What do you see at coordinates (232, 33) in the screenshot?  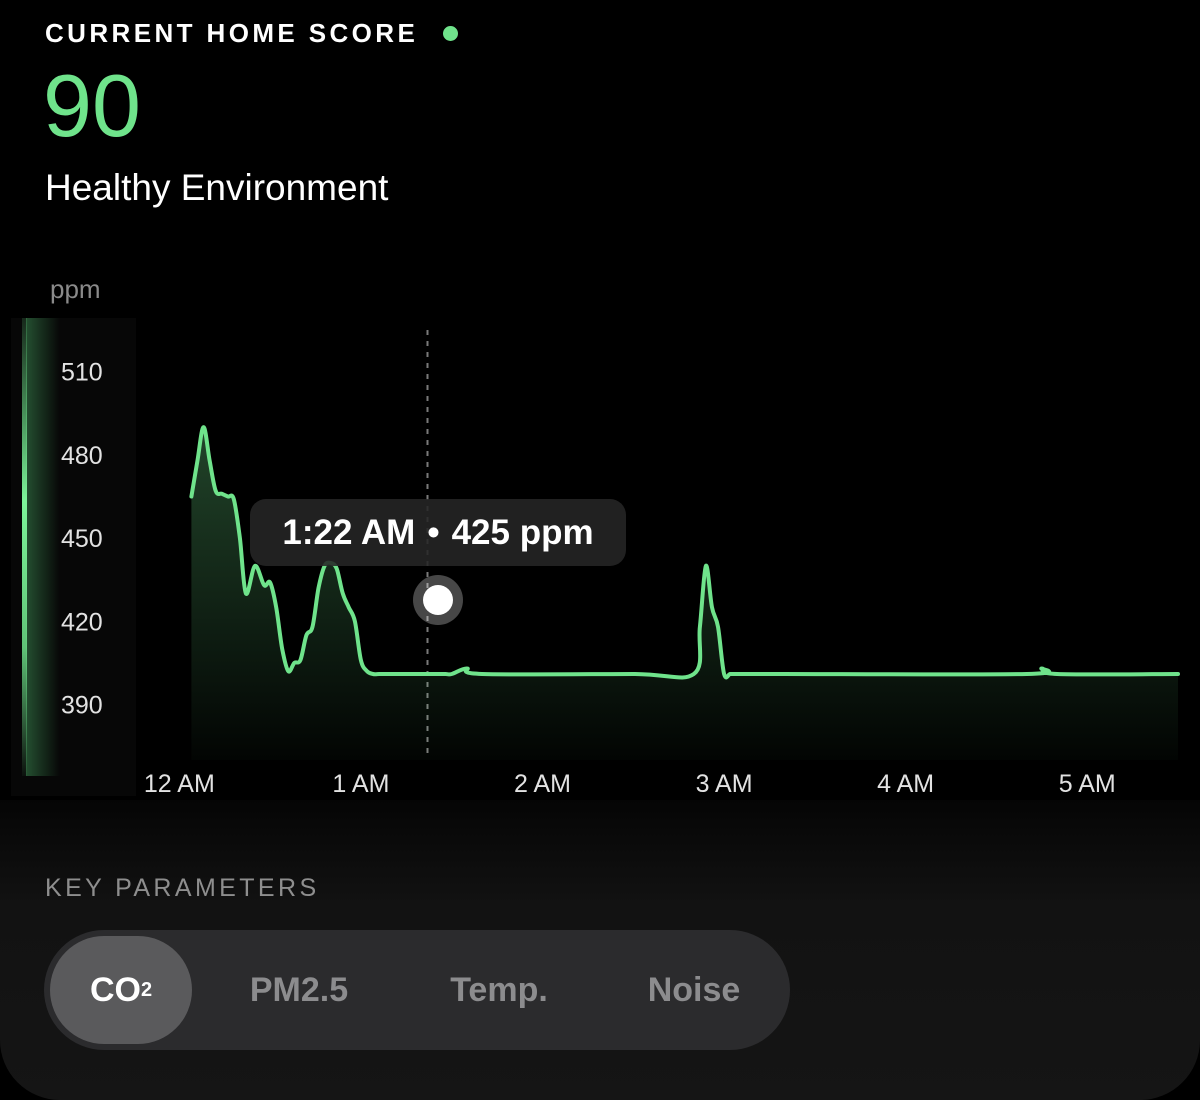 I see `header-label: CURRENT HOME SCORE` at bounding box center [232, 33].